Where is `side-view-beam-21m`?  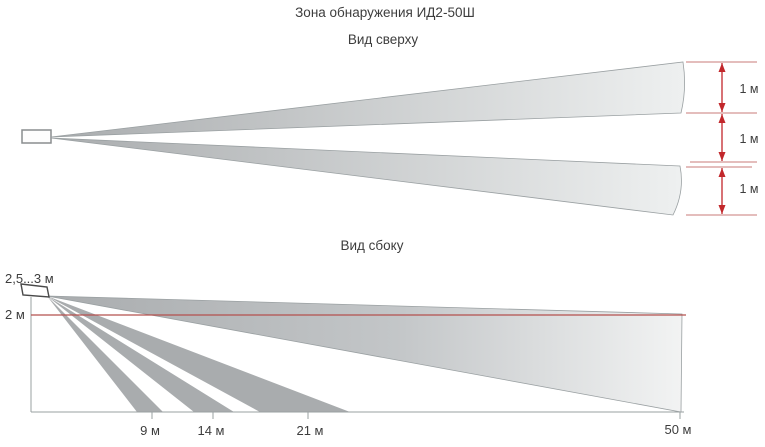
side-view-beam-21m is located at coordinates (198, 354).